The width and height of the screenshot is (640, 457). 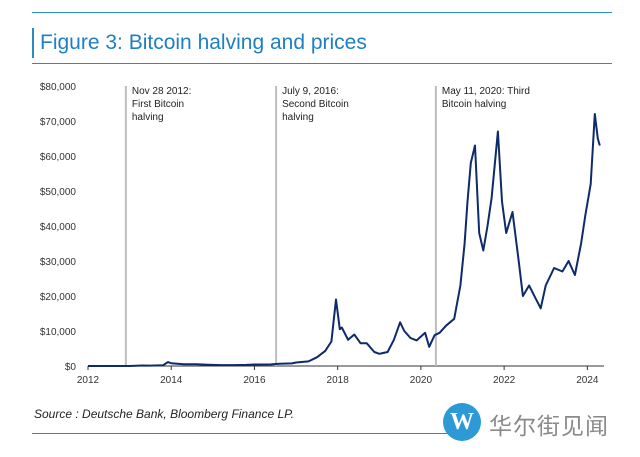 I want to click on y-tick-label: $20,000, so click(x=58, y=297).